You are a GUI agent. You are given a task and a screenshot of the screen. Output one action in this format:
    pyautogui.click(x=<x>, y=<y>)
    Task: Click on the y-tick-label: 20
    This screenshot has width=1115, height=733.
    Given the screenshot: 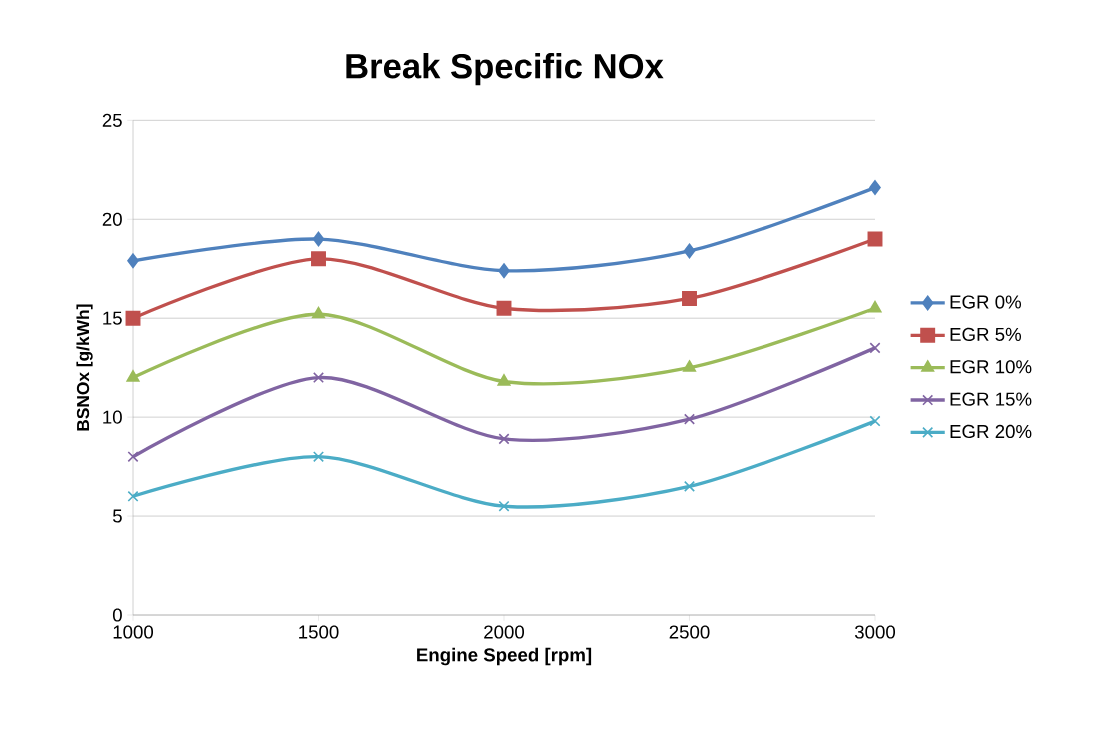 What is the action you would take?
    pyautogui.click(x=112, y=219)
    